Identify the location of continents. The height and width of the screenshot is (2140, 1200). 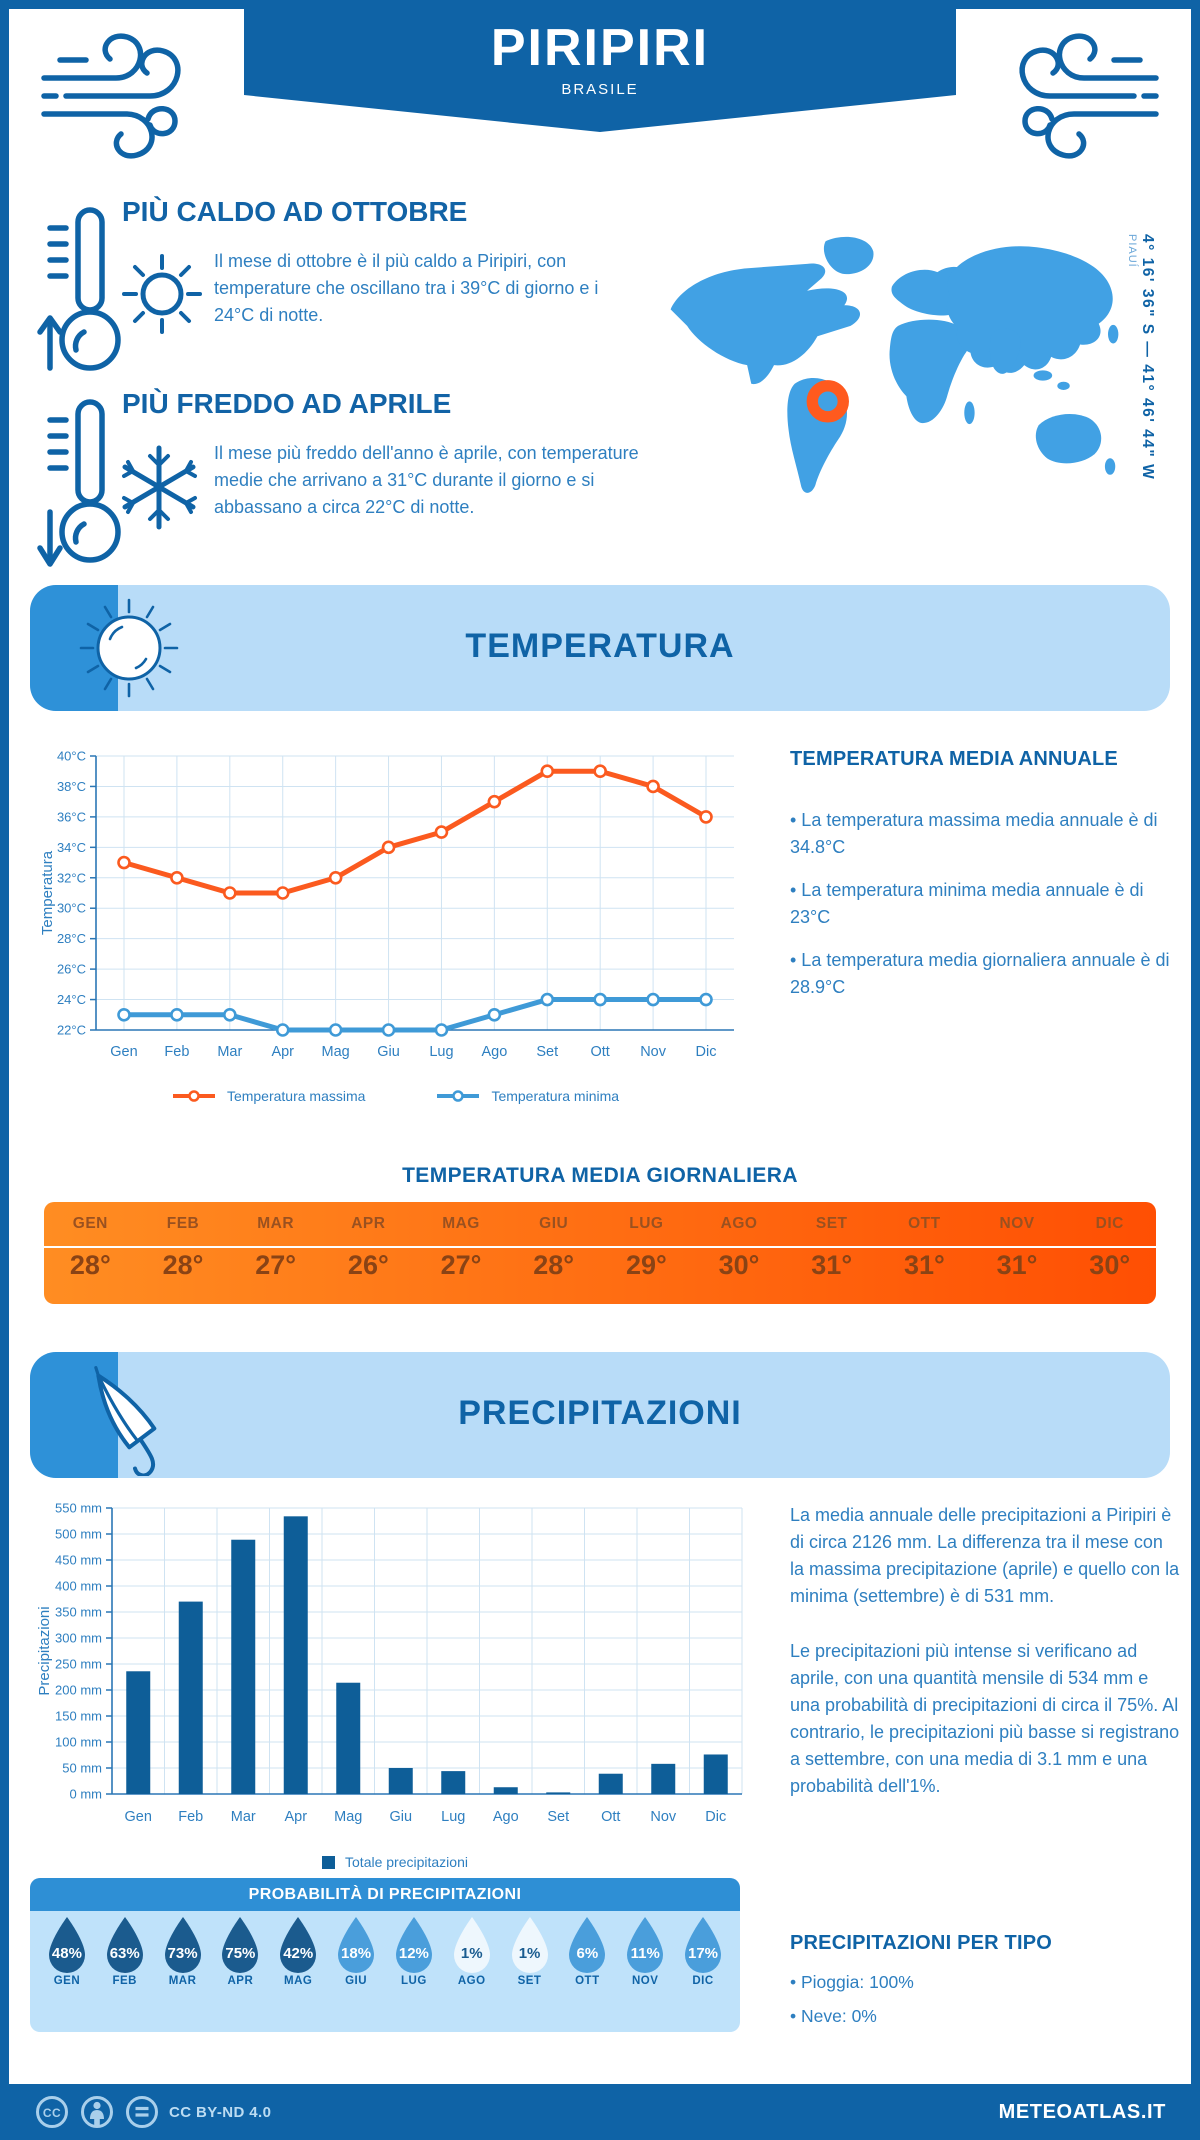
(894, 364).